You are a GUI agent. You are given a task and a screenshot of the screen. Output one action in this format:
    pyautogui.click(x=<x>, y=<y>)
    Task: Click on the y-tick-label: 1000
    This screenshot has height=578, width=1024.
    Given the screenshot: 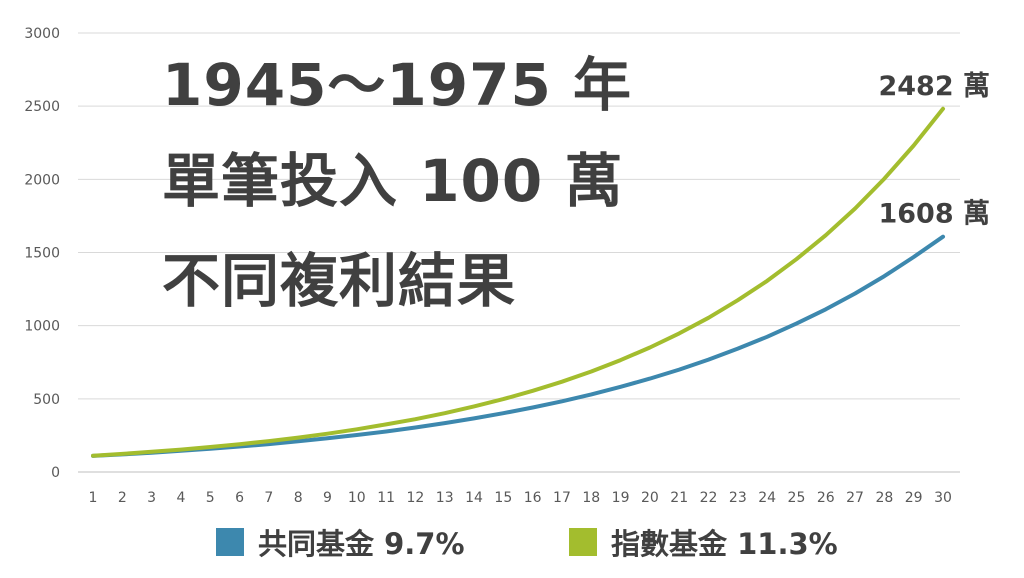 What is the action you would take?
    pyautogui.click(x=42, y=327)
    